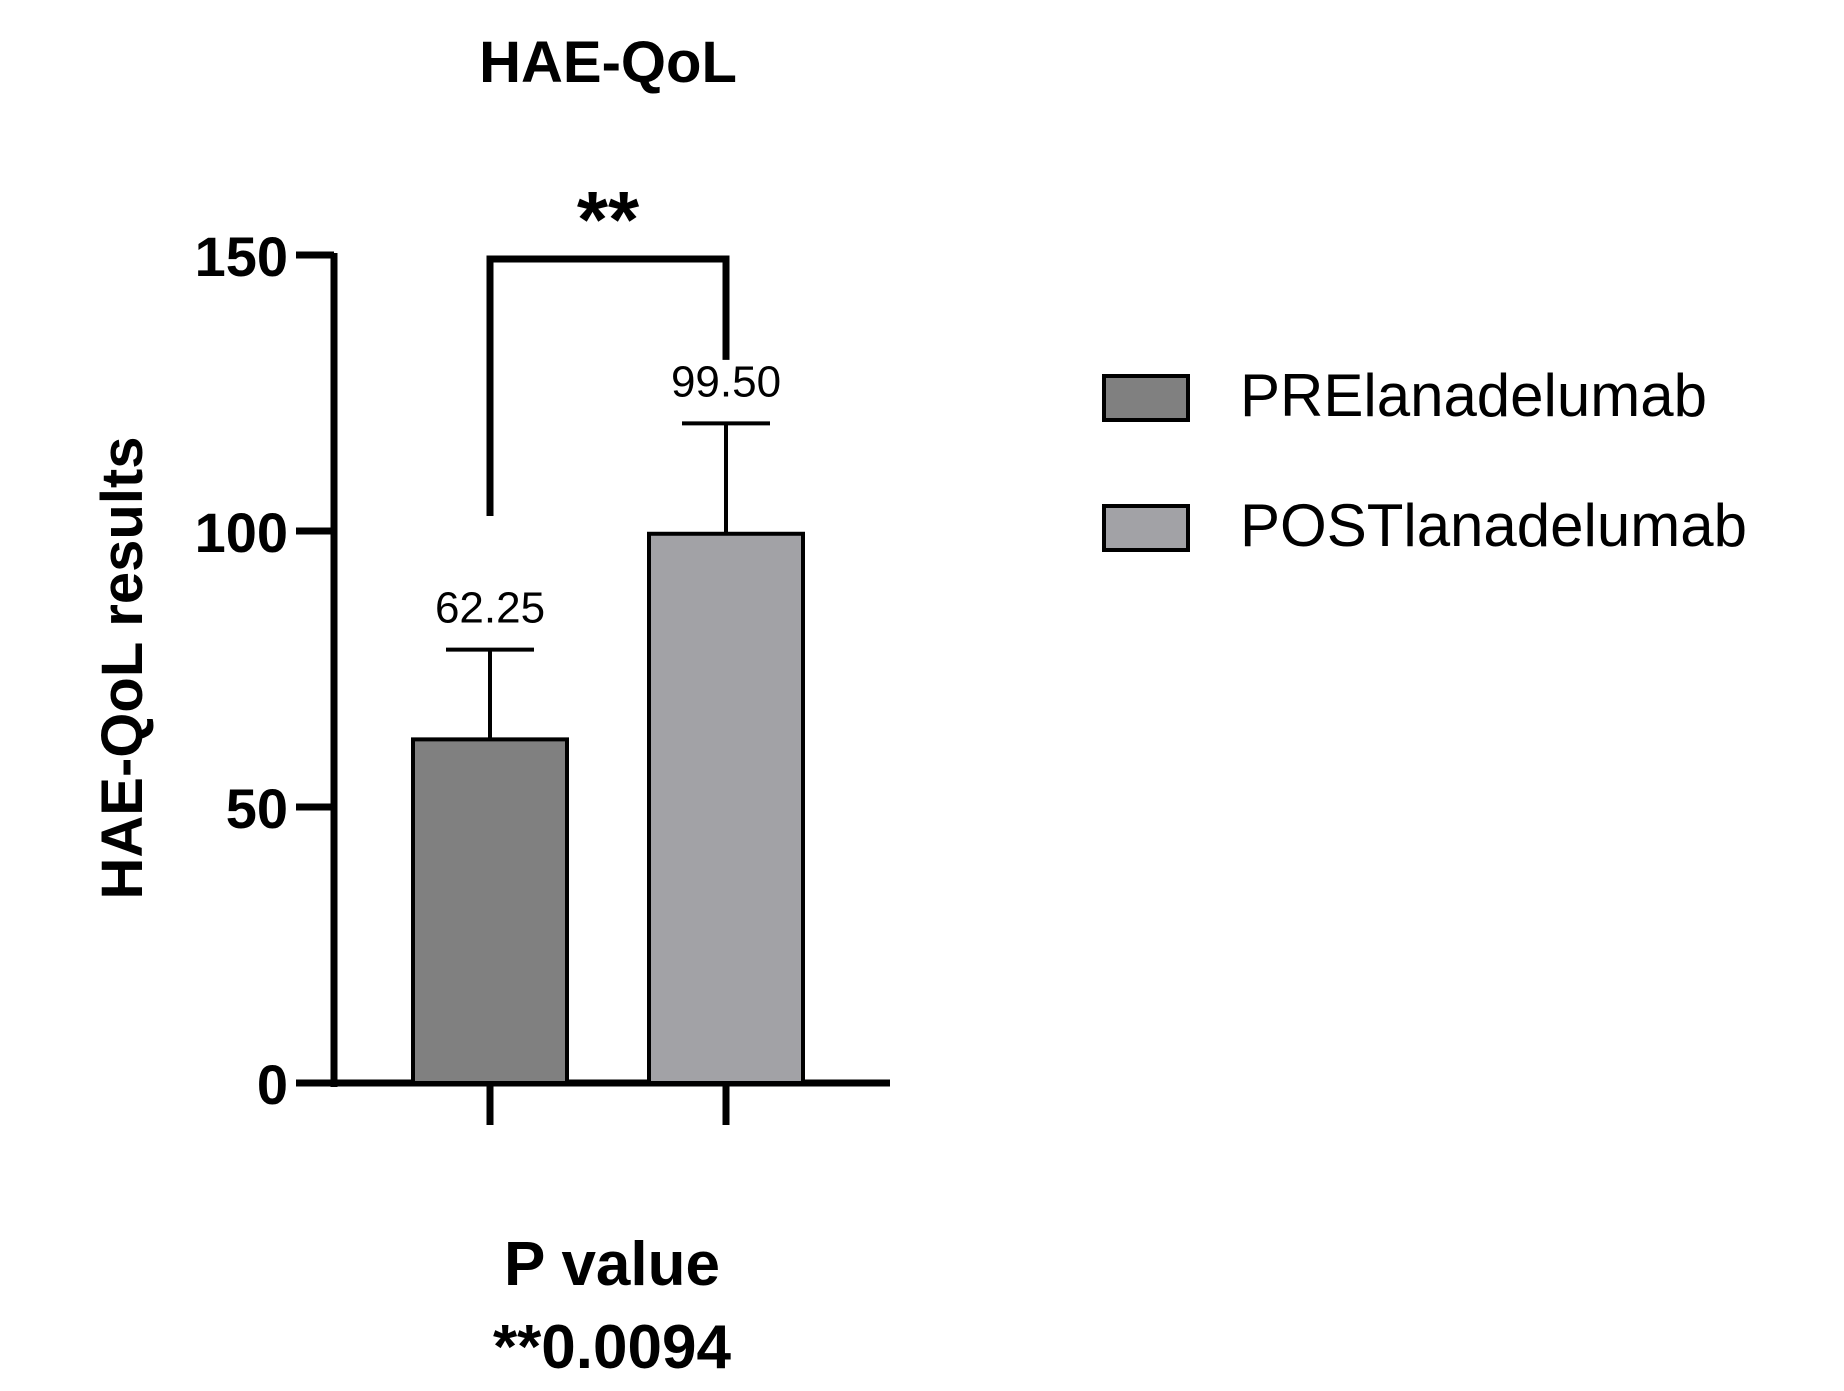  I want to click on legend: PRElanadelumab POSTlanadelumab, so click(1424, 460).